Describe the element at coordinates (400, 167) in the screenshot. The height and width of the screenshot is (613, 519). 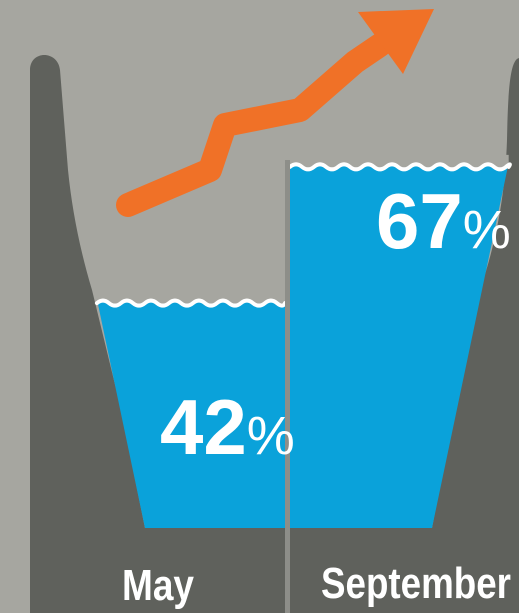
I see `wave-line-september` at that location.